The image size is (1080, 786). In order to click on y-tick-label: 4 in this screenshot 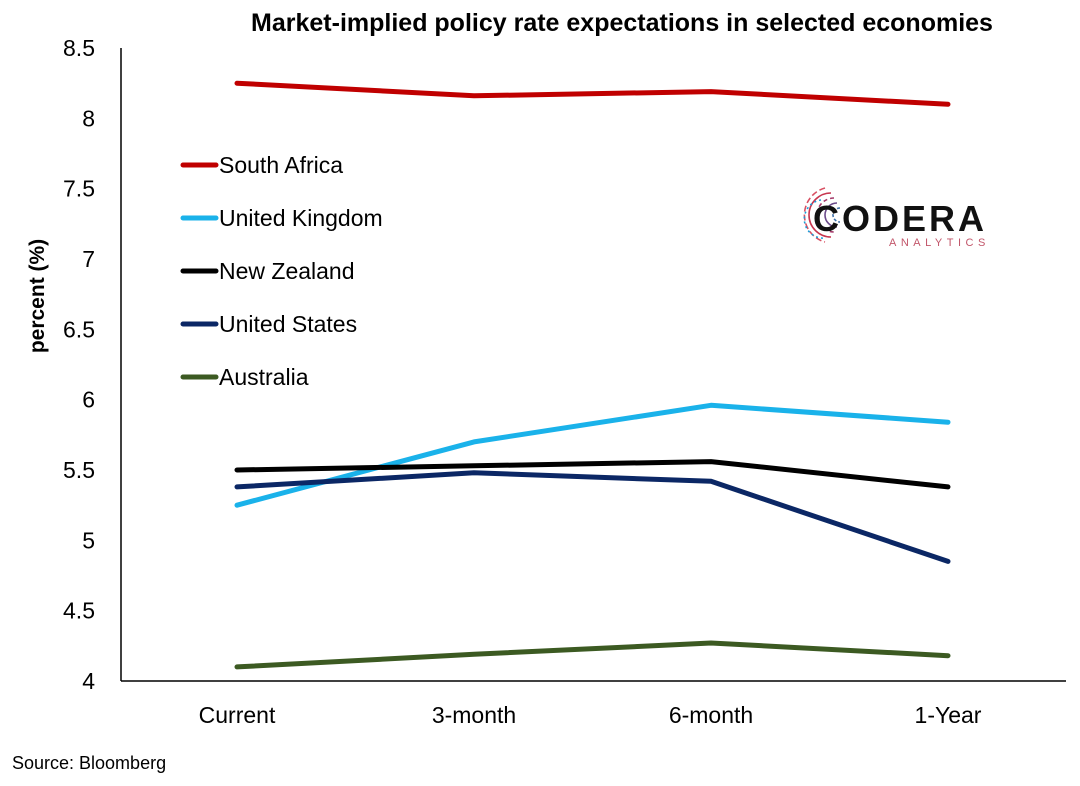, I will do `click(88, 681)`.